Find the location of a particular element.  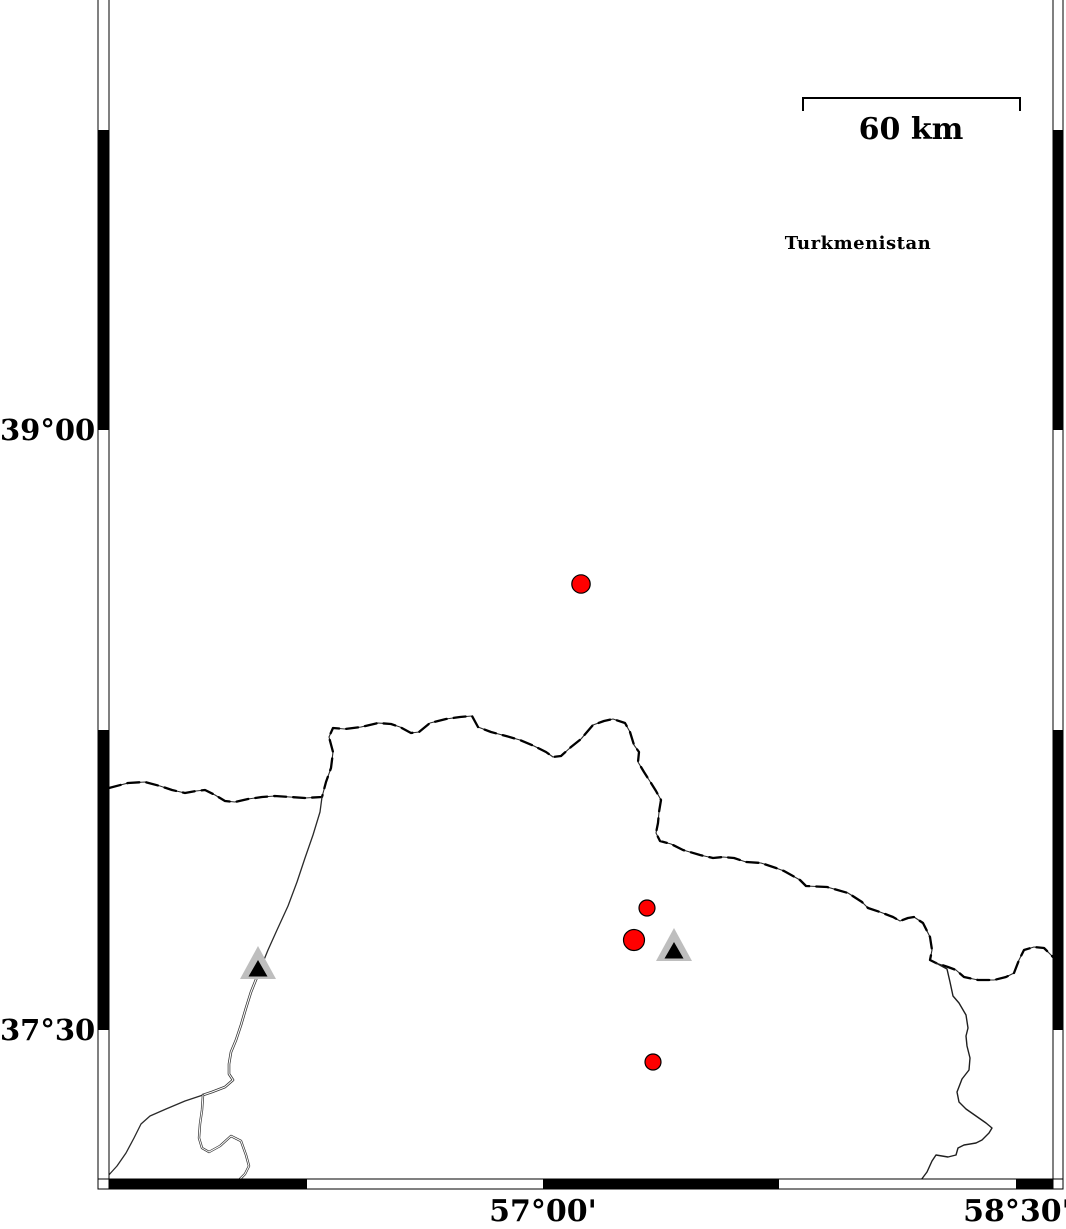

river-west-lower-inner is located at coordinates (231, 1033).